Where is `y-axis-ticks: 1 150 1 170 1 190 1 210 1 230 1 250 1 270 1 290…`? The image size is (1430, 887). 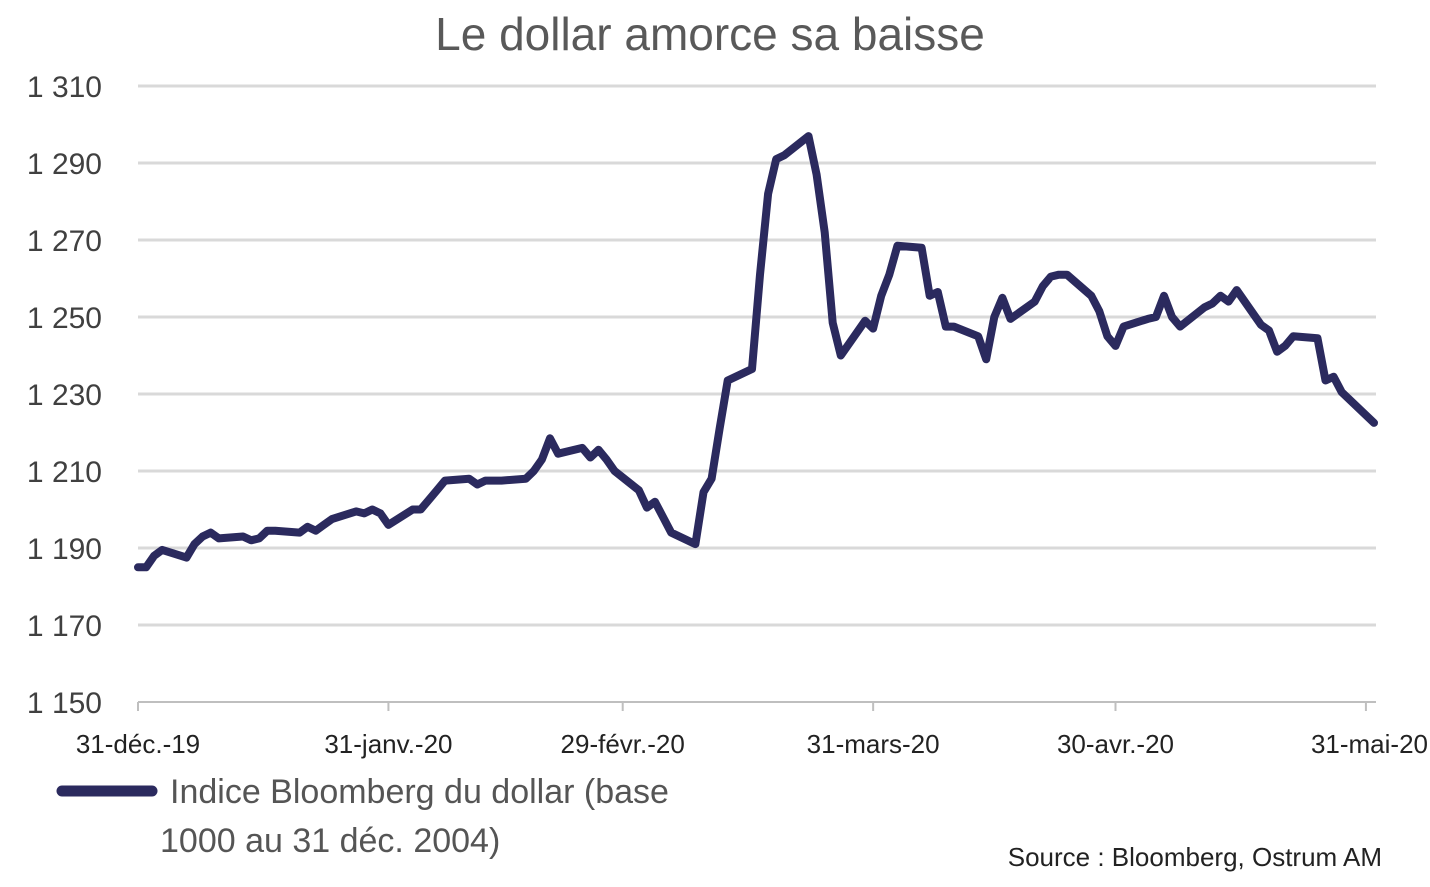 y-axis-ticks: 1 150 1 170 1 190 1 210 1 230 1 250 1 270 1 290… is located at coordinates (64, 395).